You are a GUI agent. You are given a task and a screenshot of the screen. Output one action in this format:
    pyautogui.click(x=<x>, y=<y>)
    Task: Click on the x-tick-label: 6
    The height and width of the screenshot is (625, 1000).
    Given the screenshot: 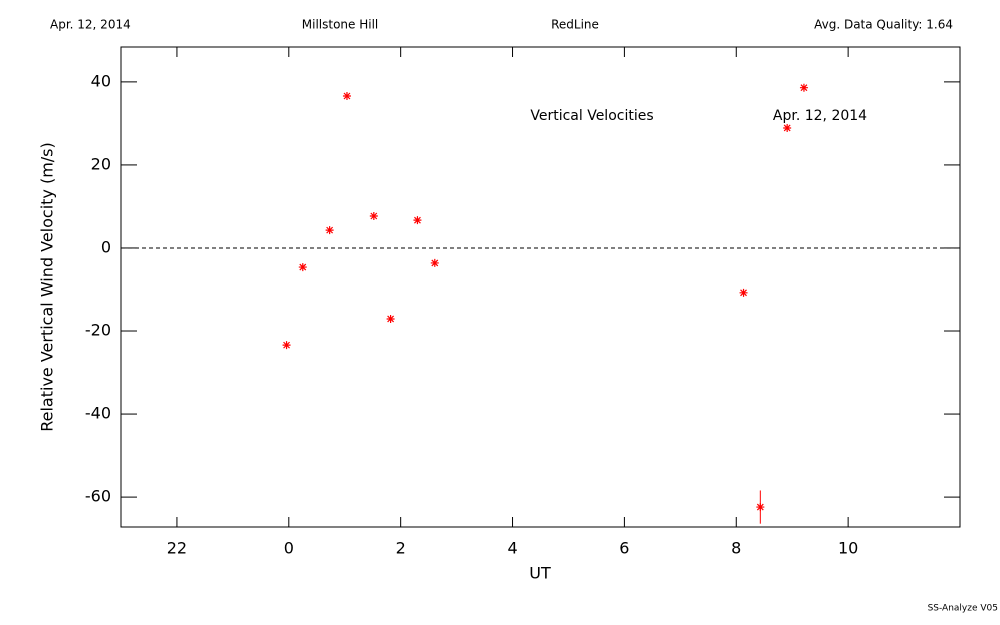 What is the action you would take?
    pyautogui.click(x=624, y=548)
    